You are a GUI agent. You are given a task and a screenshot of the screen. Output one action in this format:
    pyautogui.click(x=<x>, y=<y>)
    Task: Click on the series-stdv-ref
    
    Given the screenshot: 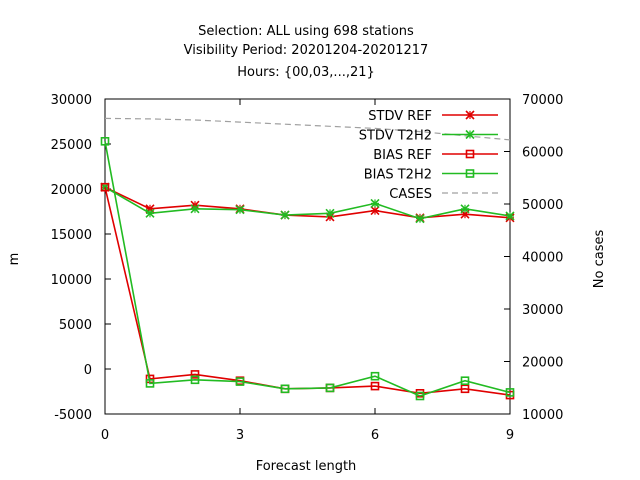 What is the action you would take?
    pyautogui.click(x=307, y=202)
    